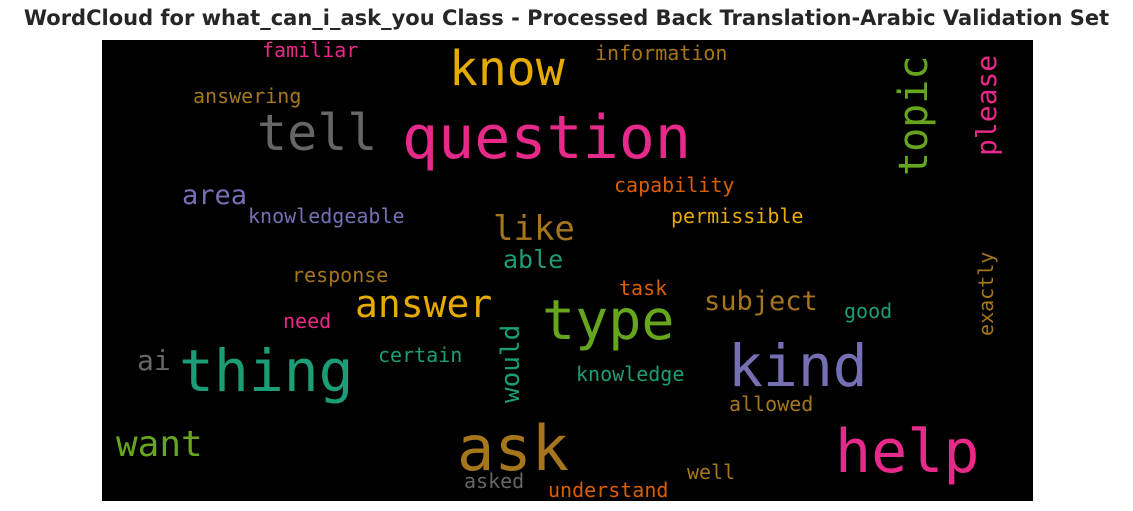 The image size is (1133, 511). I want to click on word-well: well, so click(711, 472).